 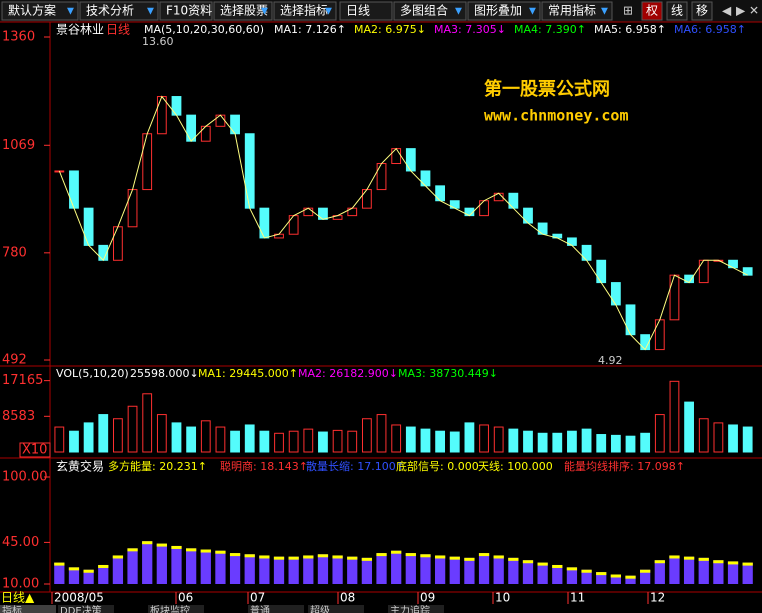 I want to click on tab-label: 超级, so click(x=320, y=608).